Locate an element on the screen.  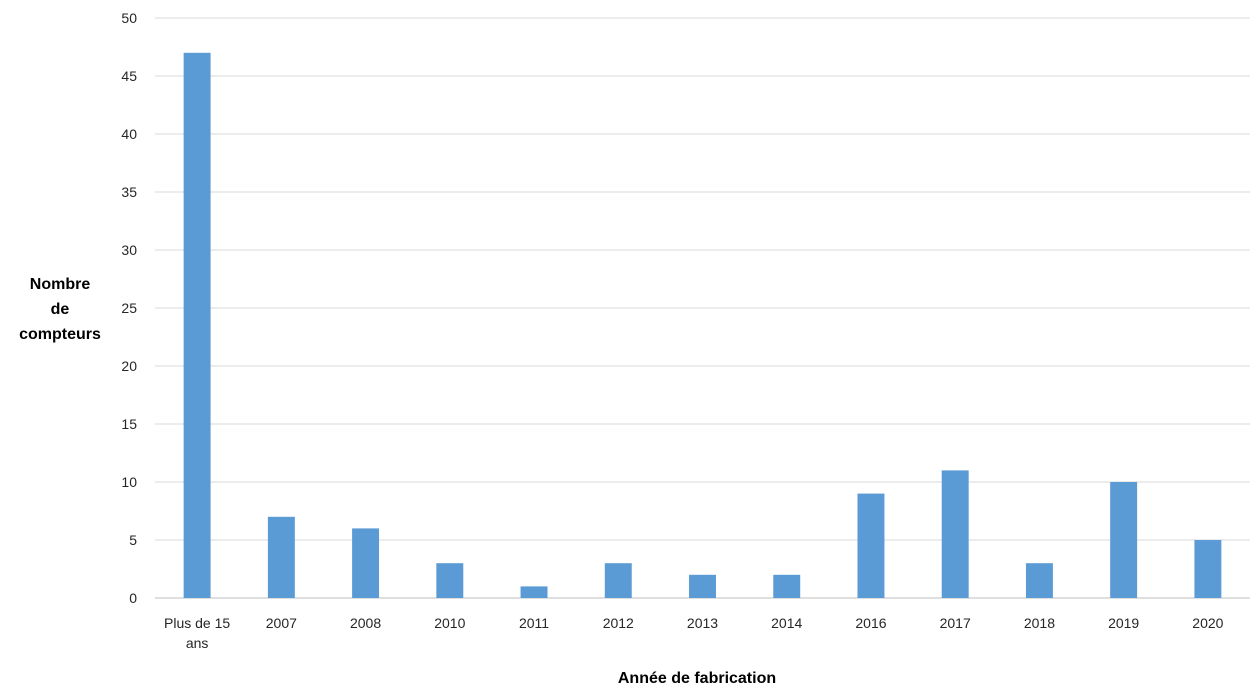
y-tick-label: 45 is located at coordinates (129, 76).